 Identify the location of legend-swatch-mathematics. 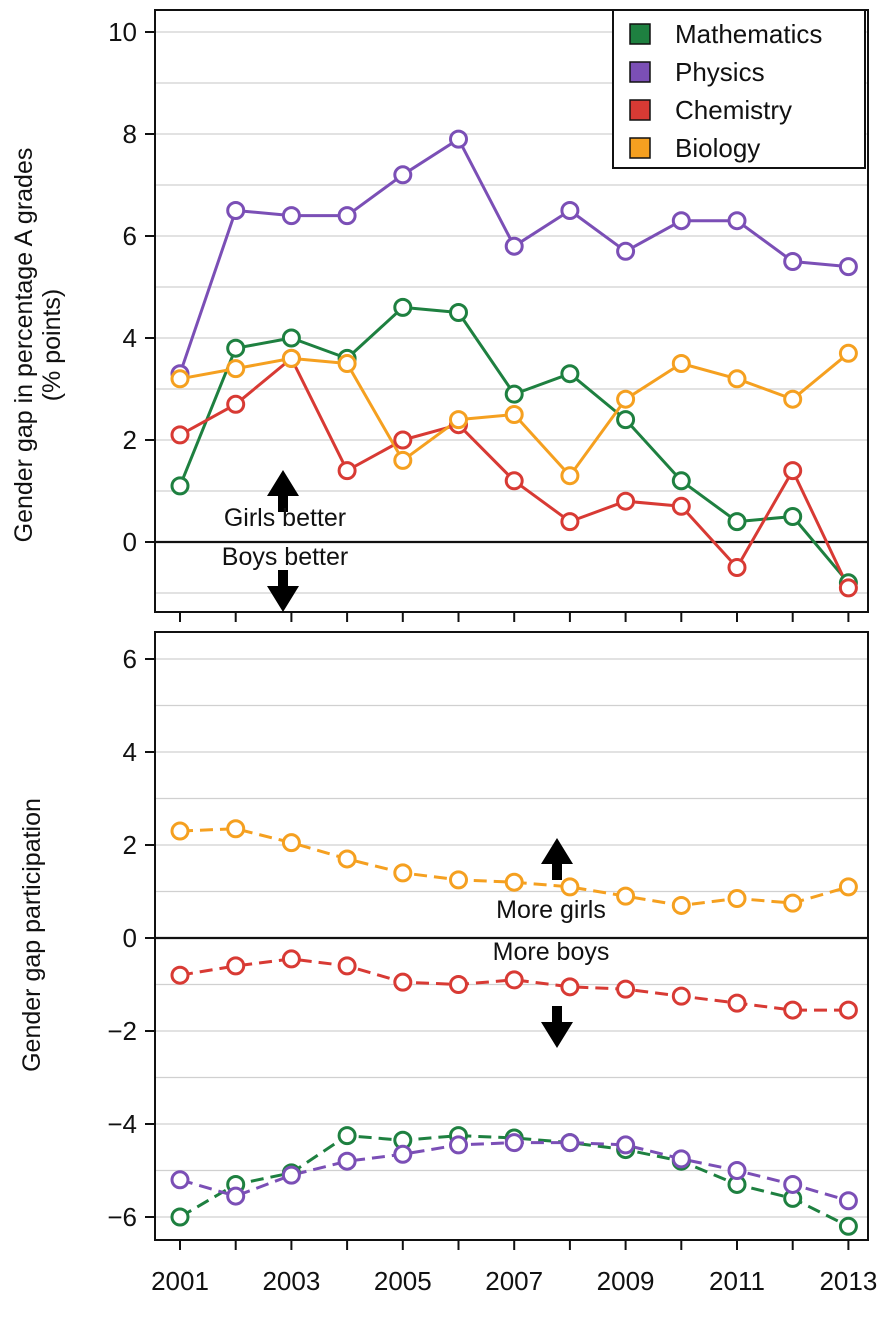
(640, 34).